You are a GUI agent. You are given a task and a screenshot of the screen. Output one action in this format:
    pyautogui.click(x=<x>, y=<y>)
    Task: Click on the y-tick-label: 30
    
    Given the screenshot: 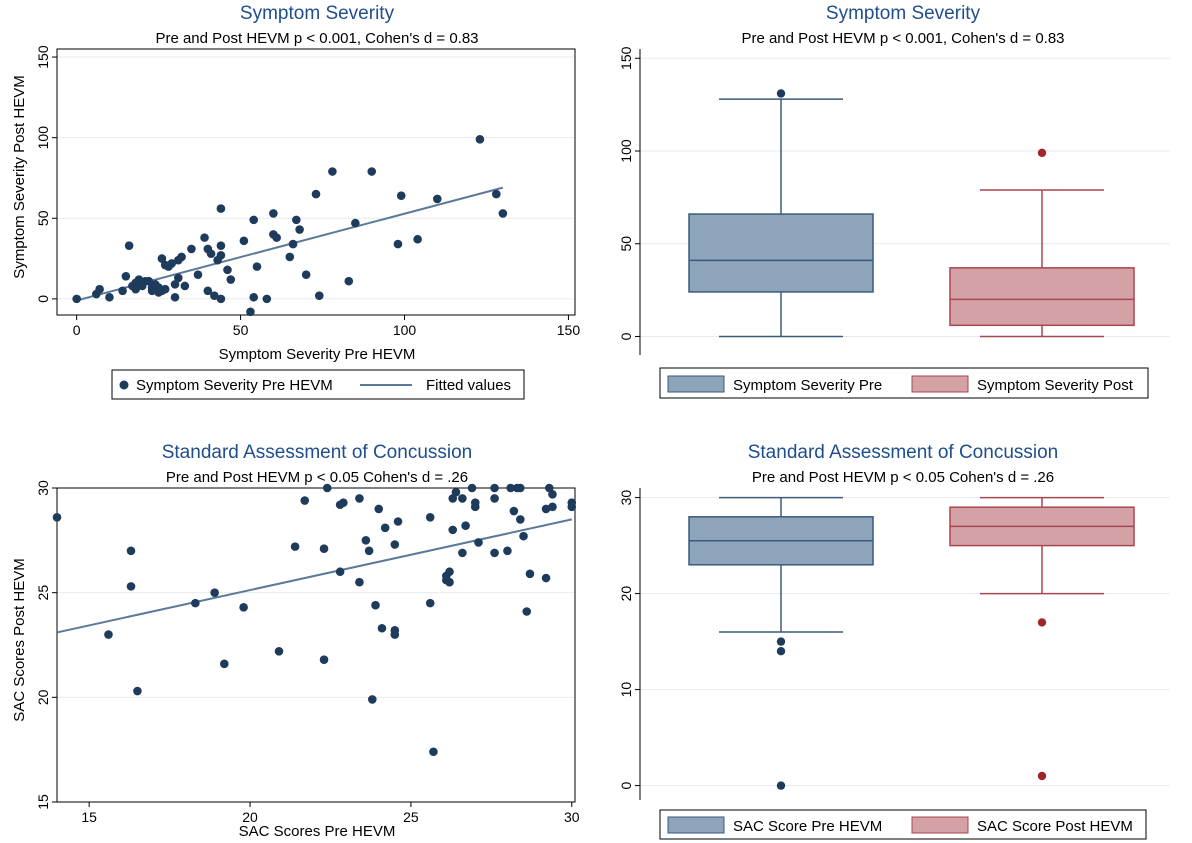 What is the action you would take?
    pyautogui.click(x=43, y=488)
    